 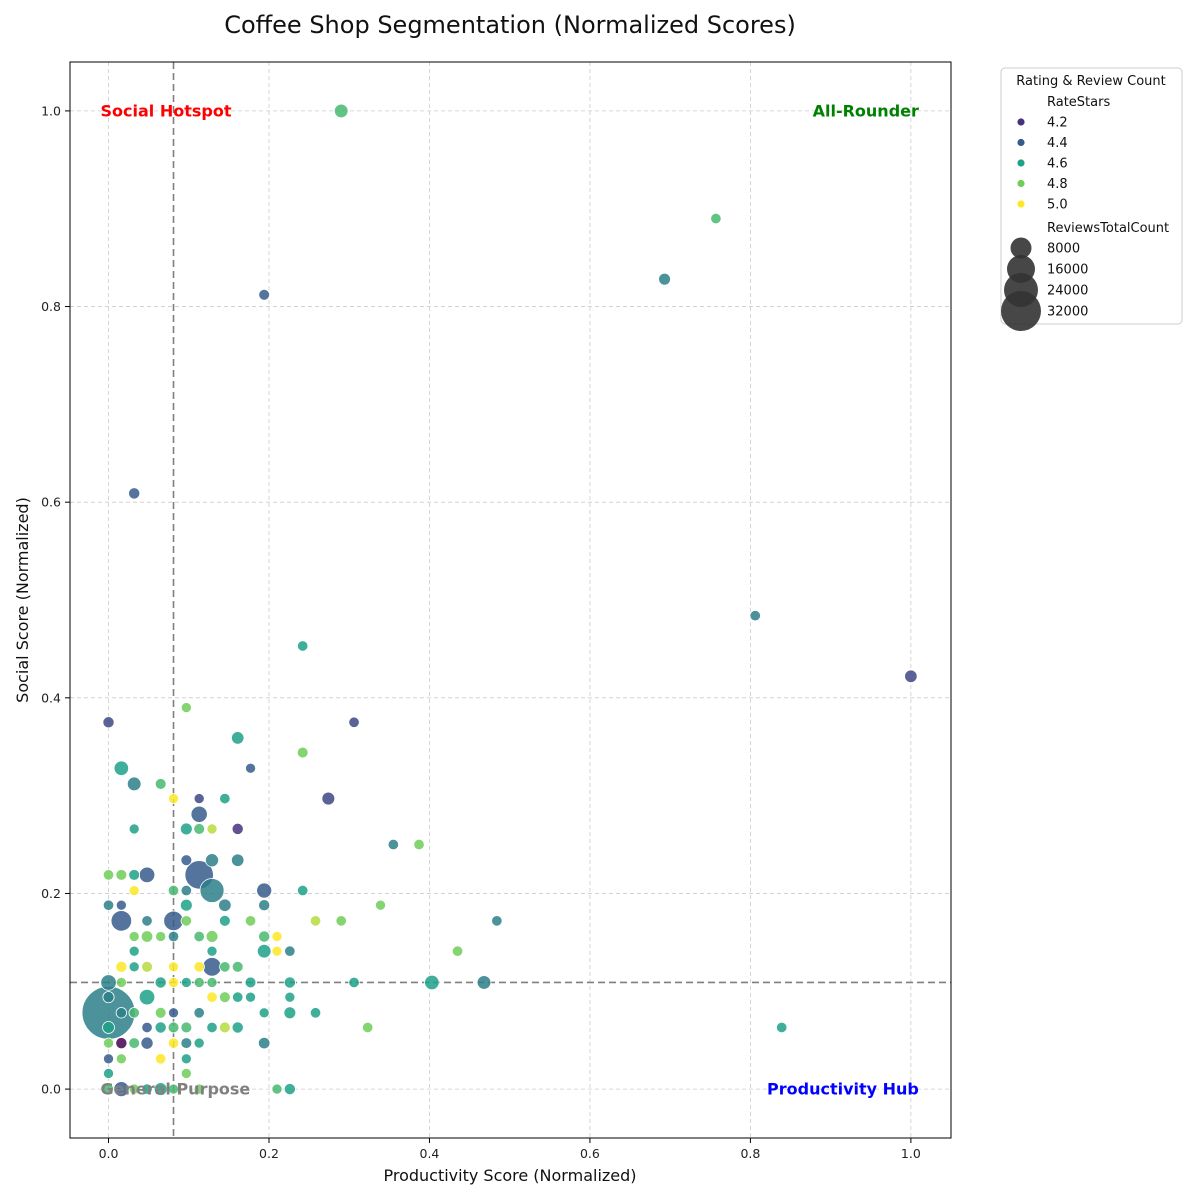 I want to click on x-tick-label: 0.0, so click(x=109, y=1153).